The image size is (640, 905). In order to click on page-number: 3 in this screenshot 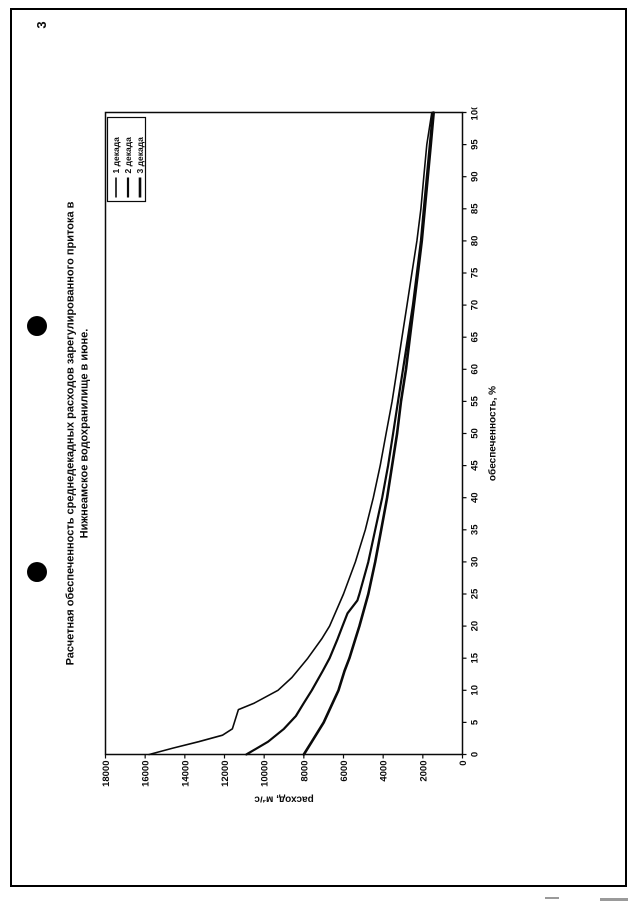, I will do `click(41, 25)`.